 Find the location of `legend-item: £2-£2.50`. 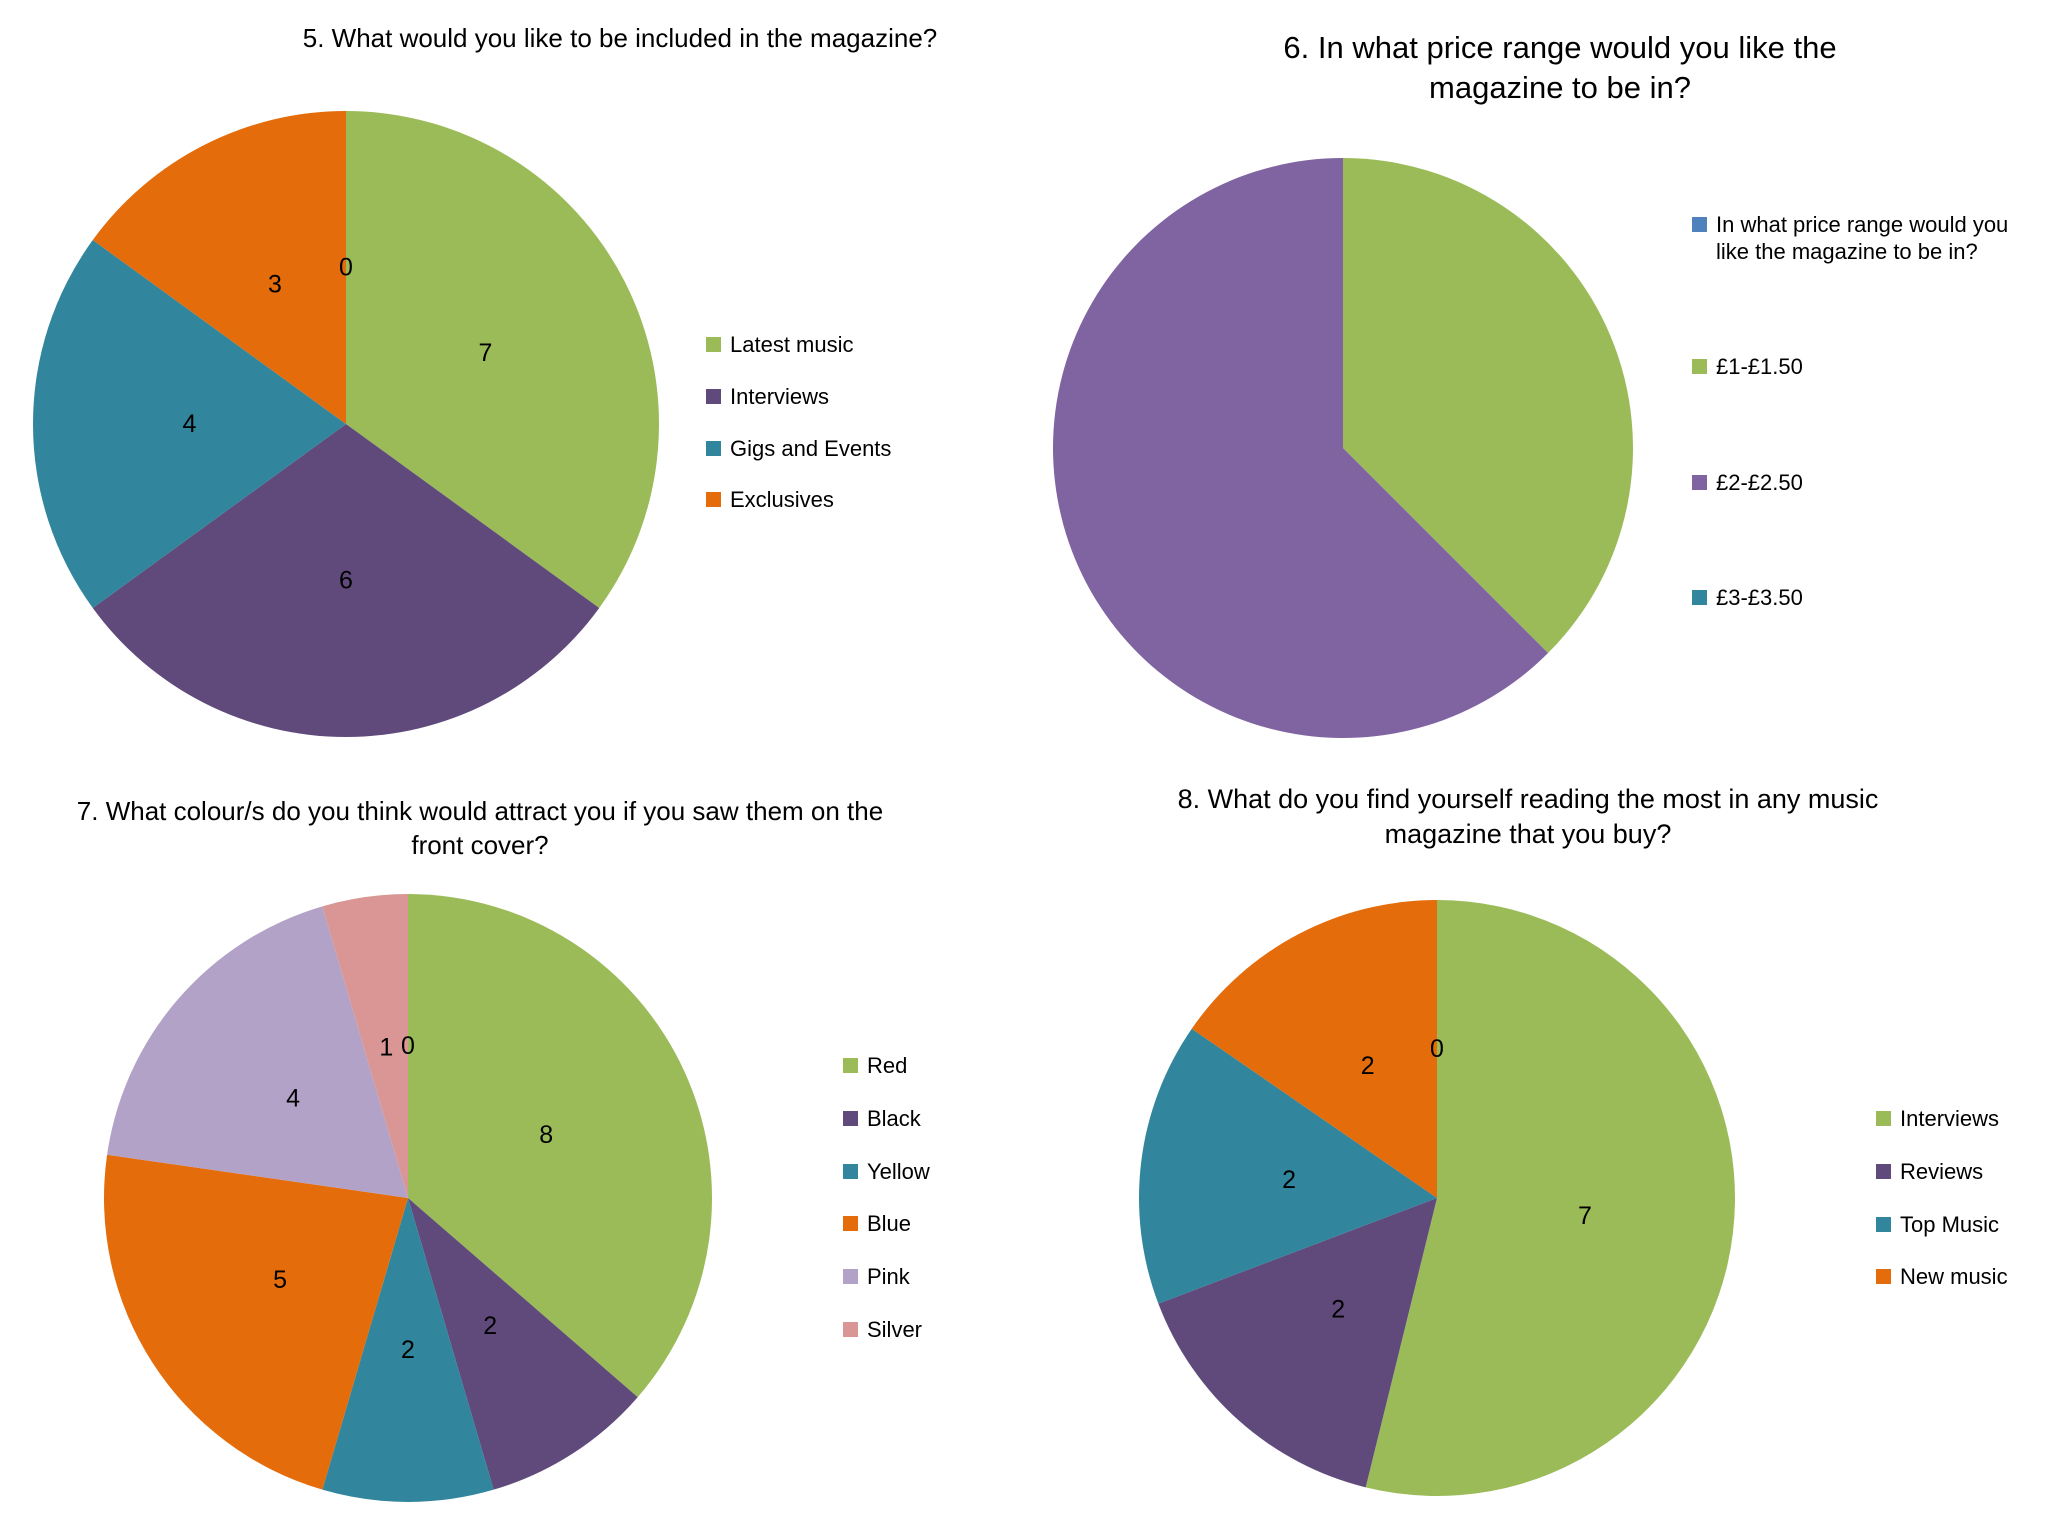

legend-item: £2-£2.50 is located at coordinates (1857, 483).